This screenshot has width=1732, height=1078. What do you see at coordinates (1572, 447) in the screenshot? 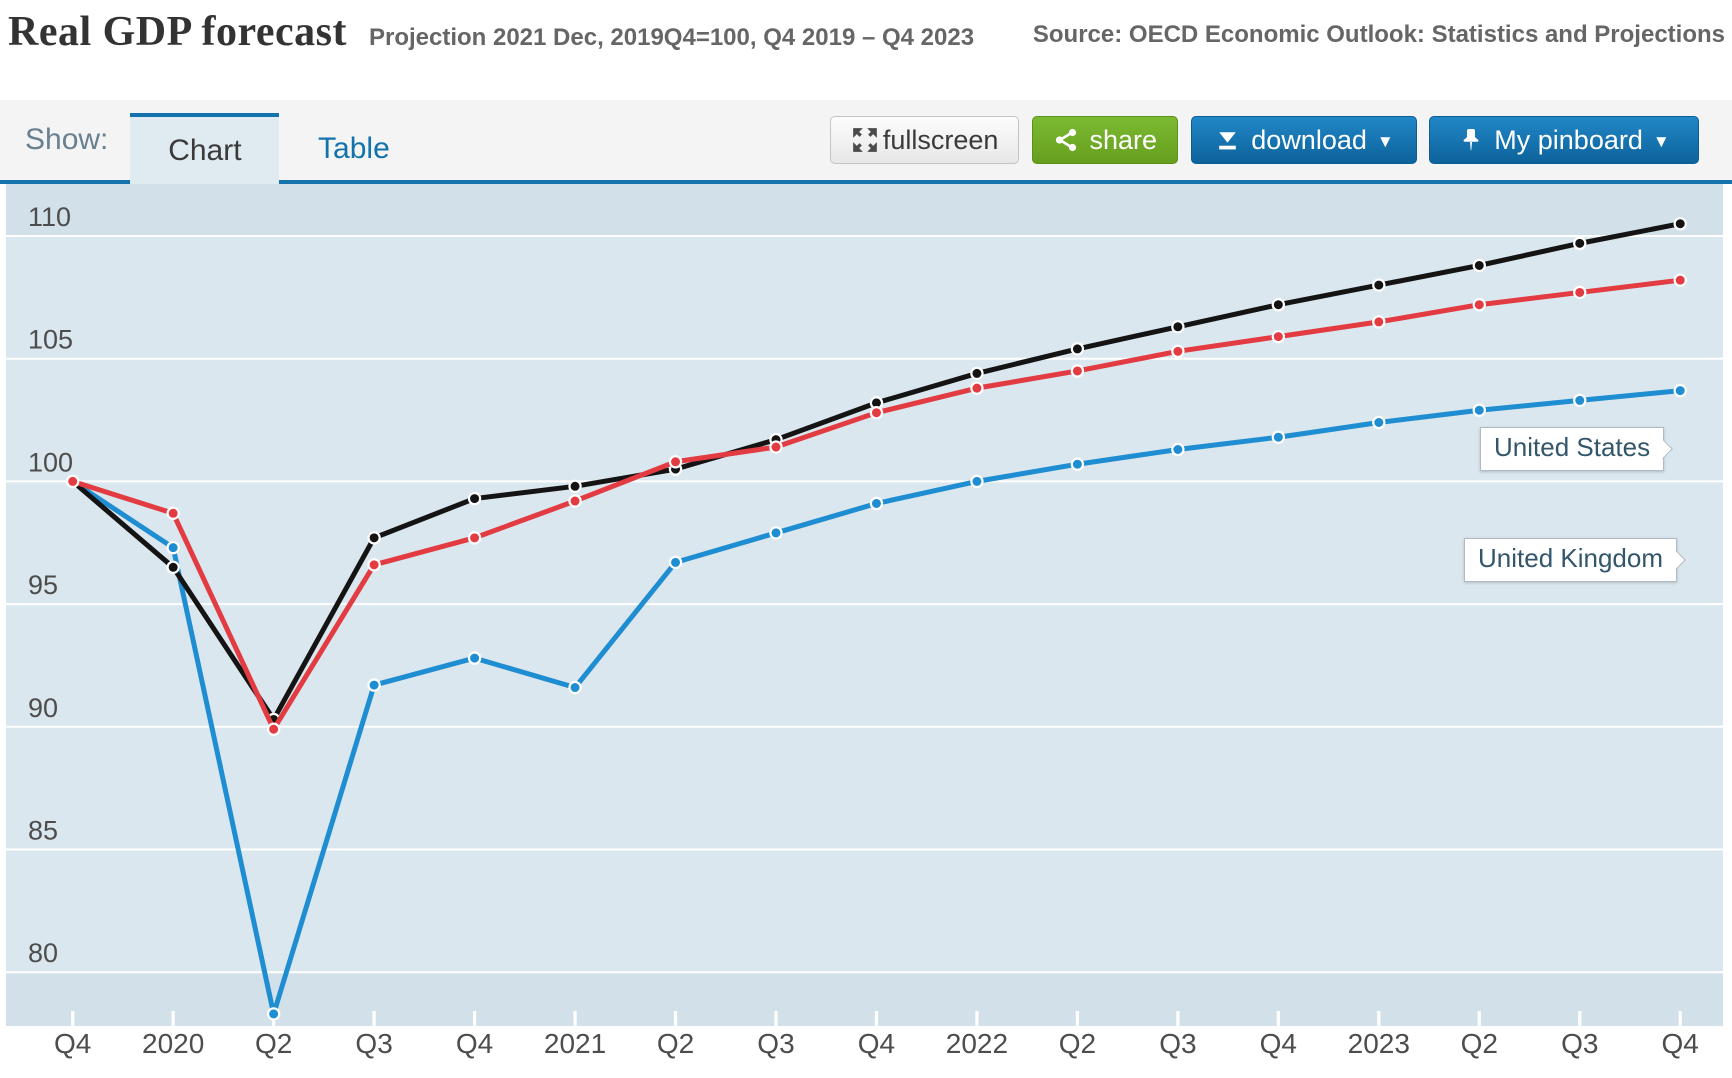
I see `series-label-united-states-text: United States` at bounding box center [1572, 447].